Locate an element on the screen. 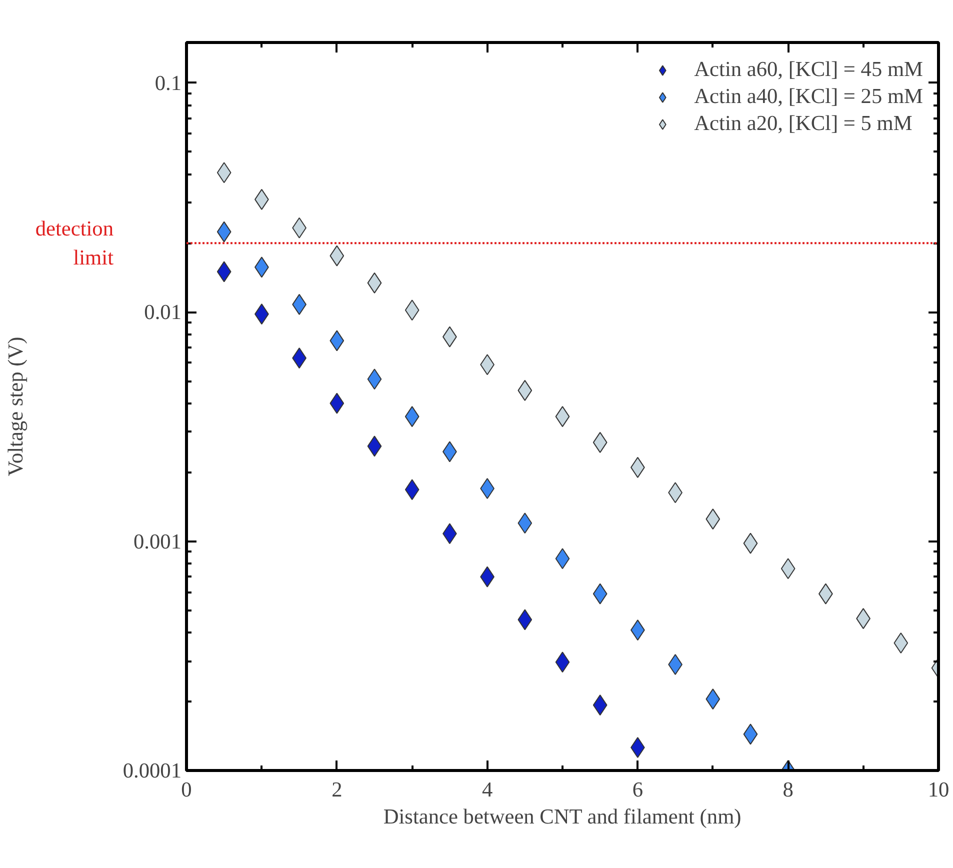 Image resolution: width=953 pixels, height=868 pixels. y-tick-label: 0.01 is located at coordinates (163, 312).